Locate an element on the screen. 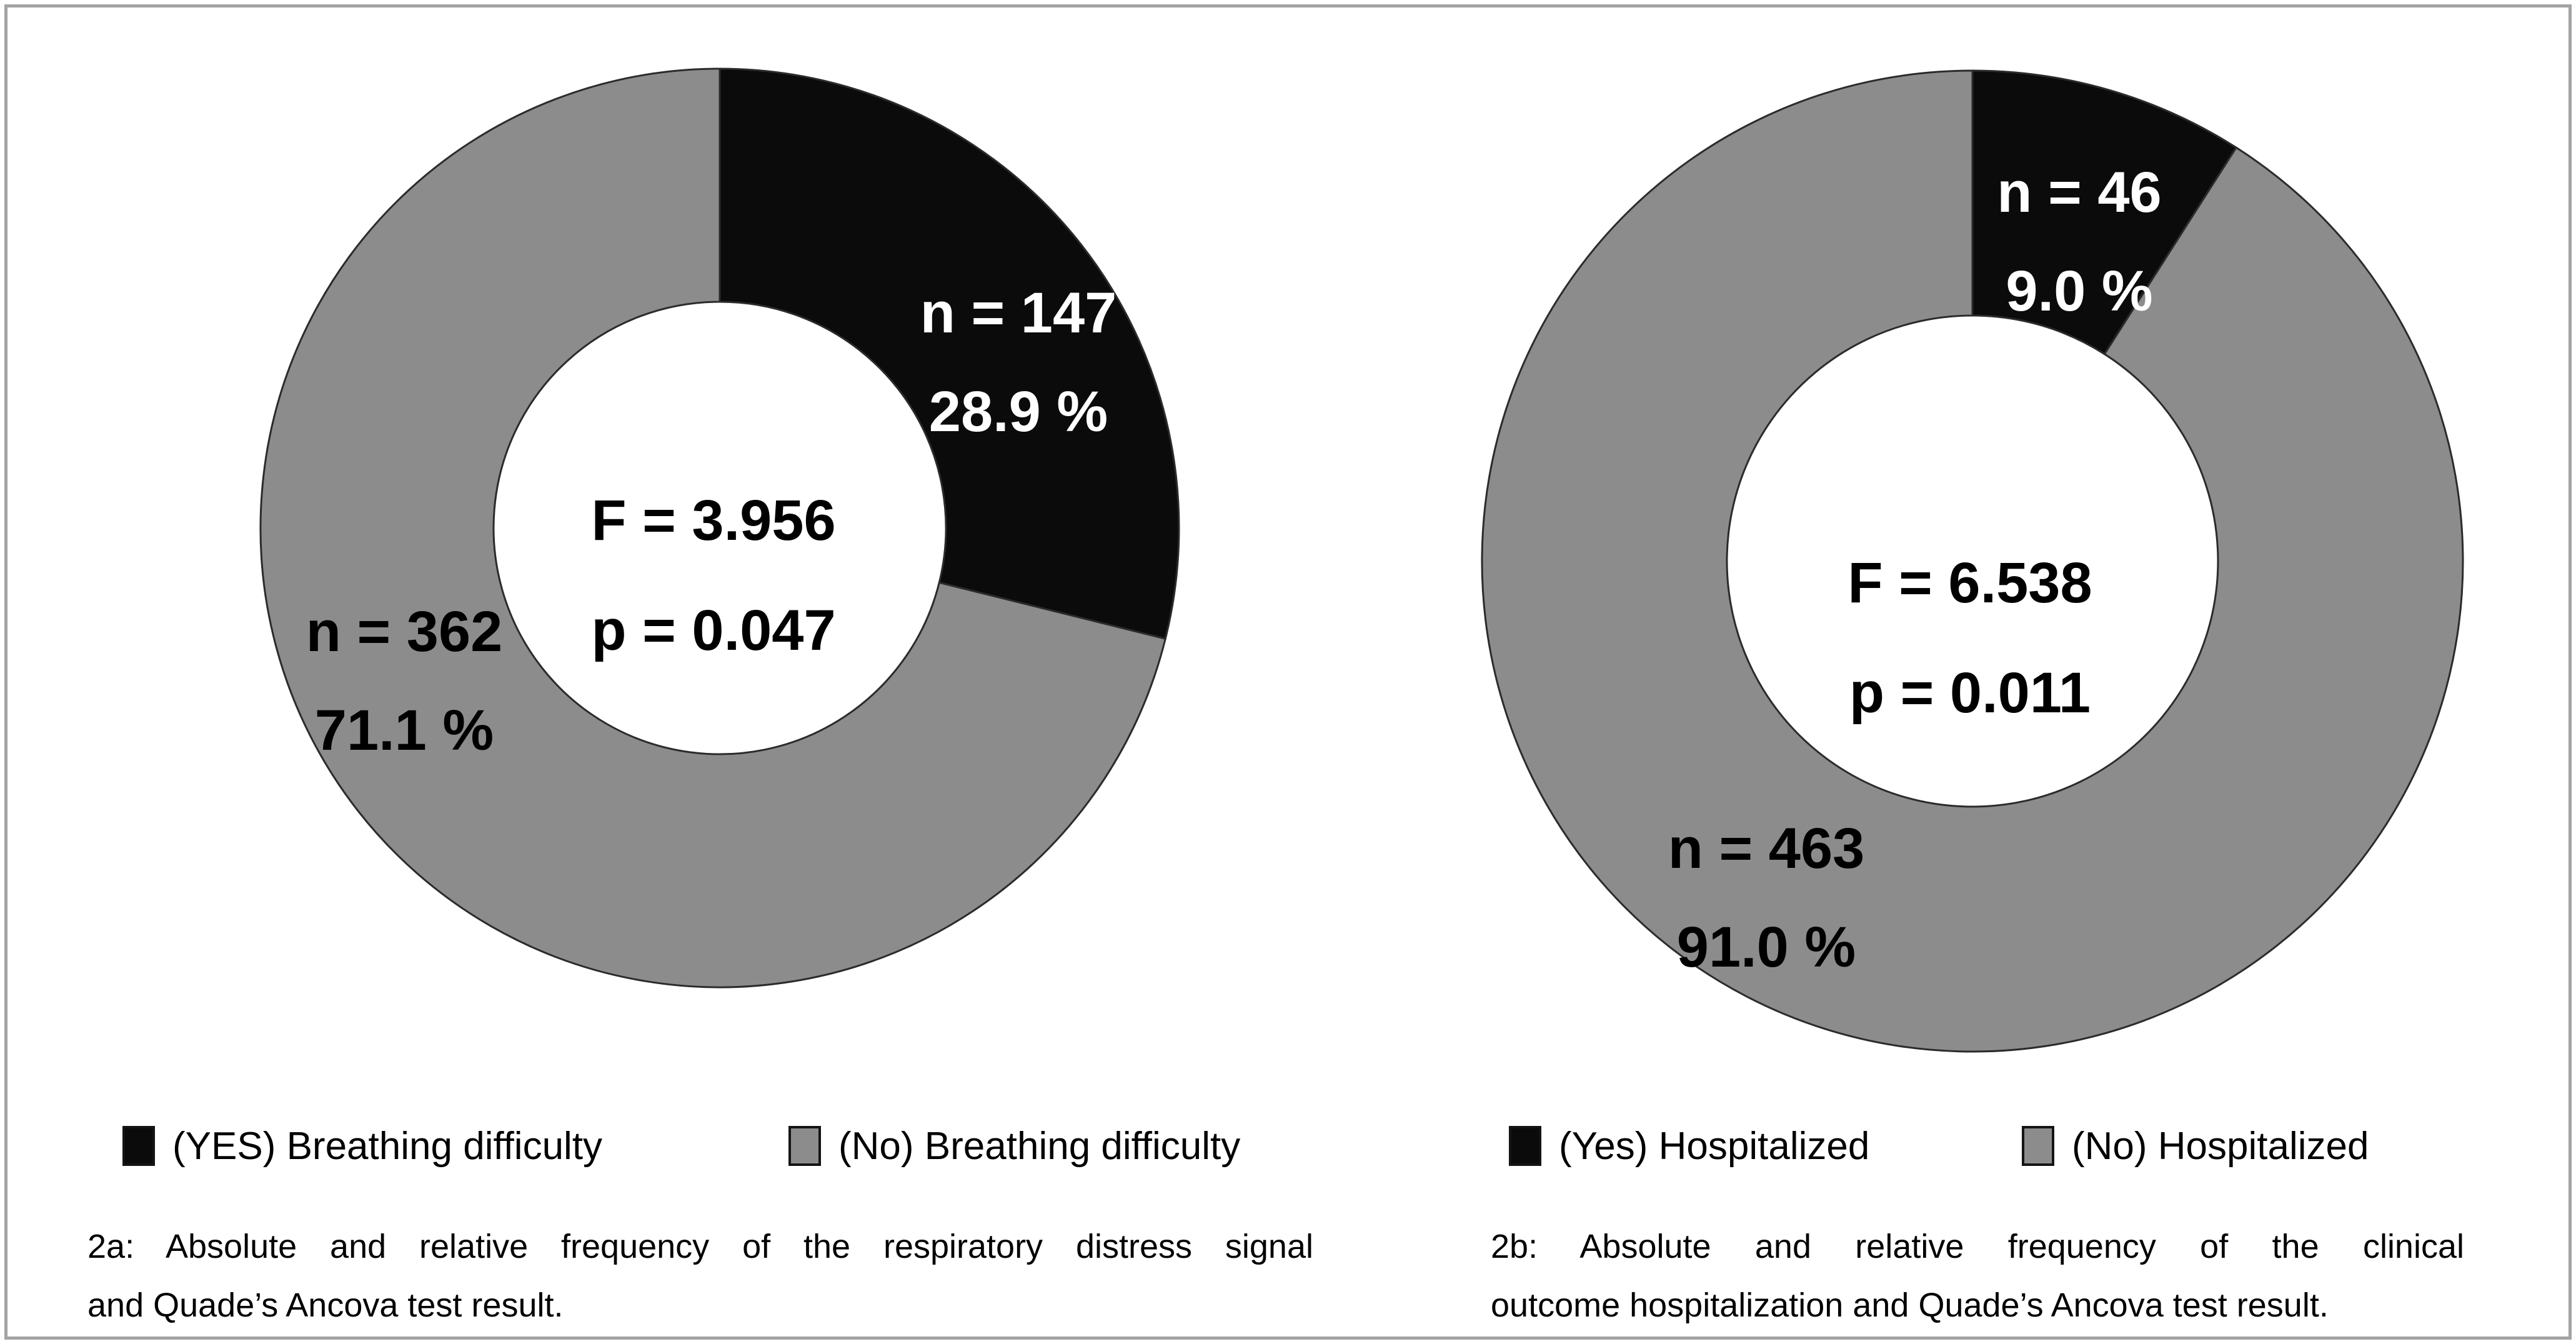  p-value: p = 0.011 is located at coordinates (1970, 693).